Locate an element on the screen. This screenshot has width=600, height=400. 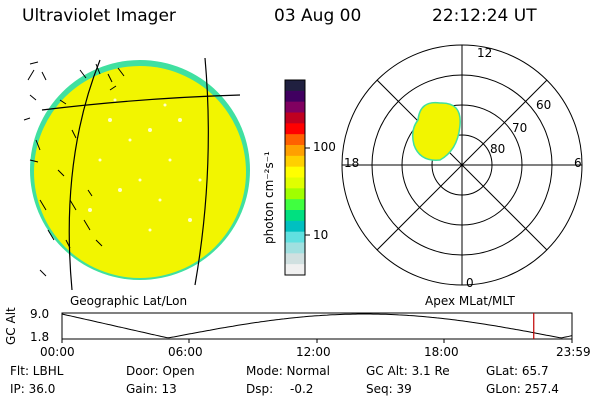
polar-hour-18: 18 is located at coordinates (352, 163).